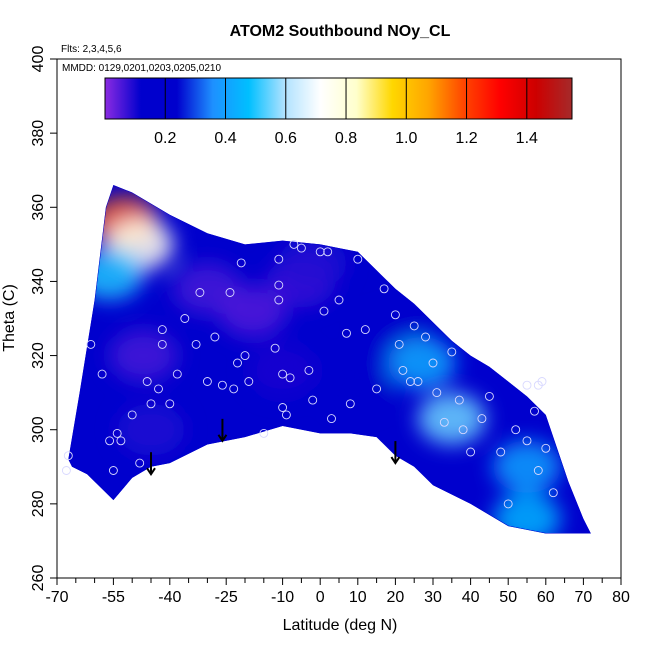 This screenshot has height=655, width=650. I want to click on flights-annotation: Flts: 2,3,4,5,6, so click(91, 49).